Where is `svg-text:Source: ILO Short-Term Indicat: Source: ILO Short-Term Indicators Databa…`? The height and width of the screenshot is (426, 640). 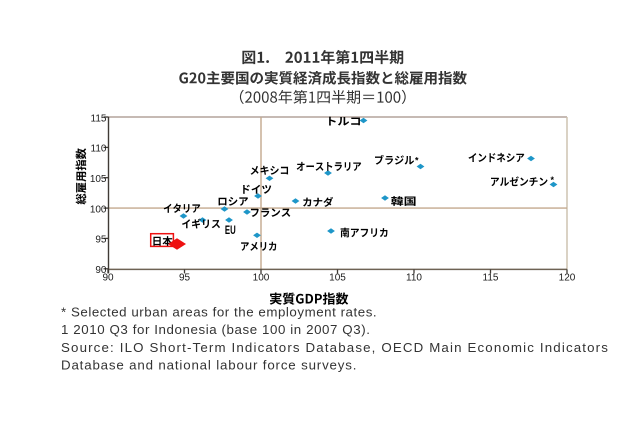
svg-text:Source: ILO Short-Term Indicat: Source: ILO Short-Term Indicators Databa… is located at coordinates (335, 347).